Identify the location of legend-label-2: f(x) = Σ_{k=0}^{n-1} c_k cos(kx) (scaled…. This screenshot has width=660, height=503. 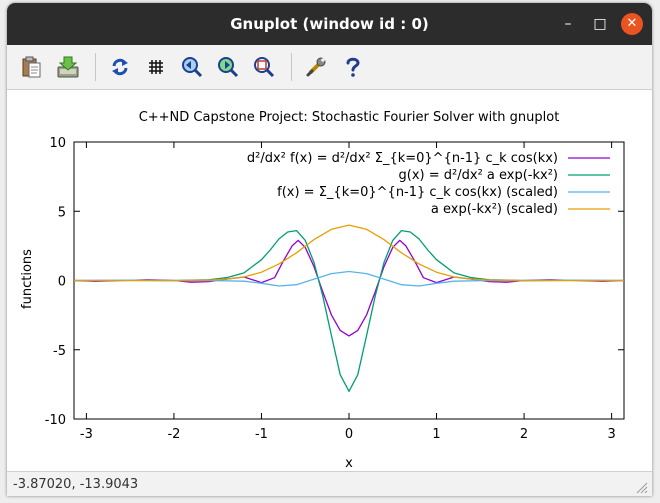
(417, 192).